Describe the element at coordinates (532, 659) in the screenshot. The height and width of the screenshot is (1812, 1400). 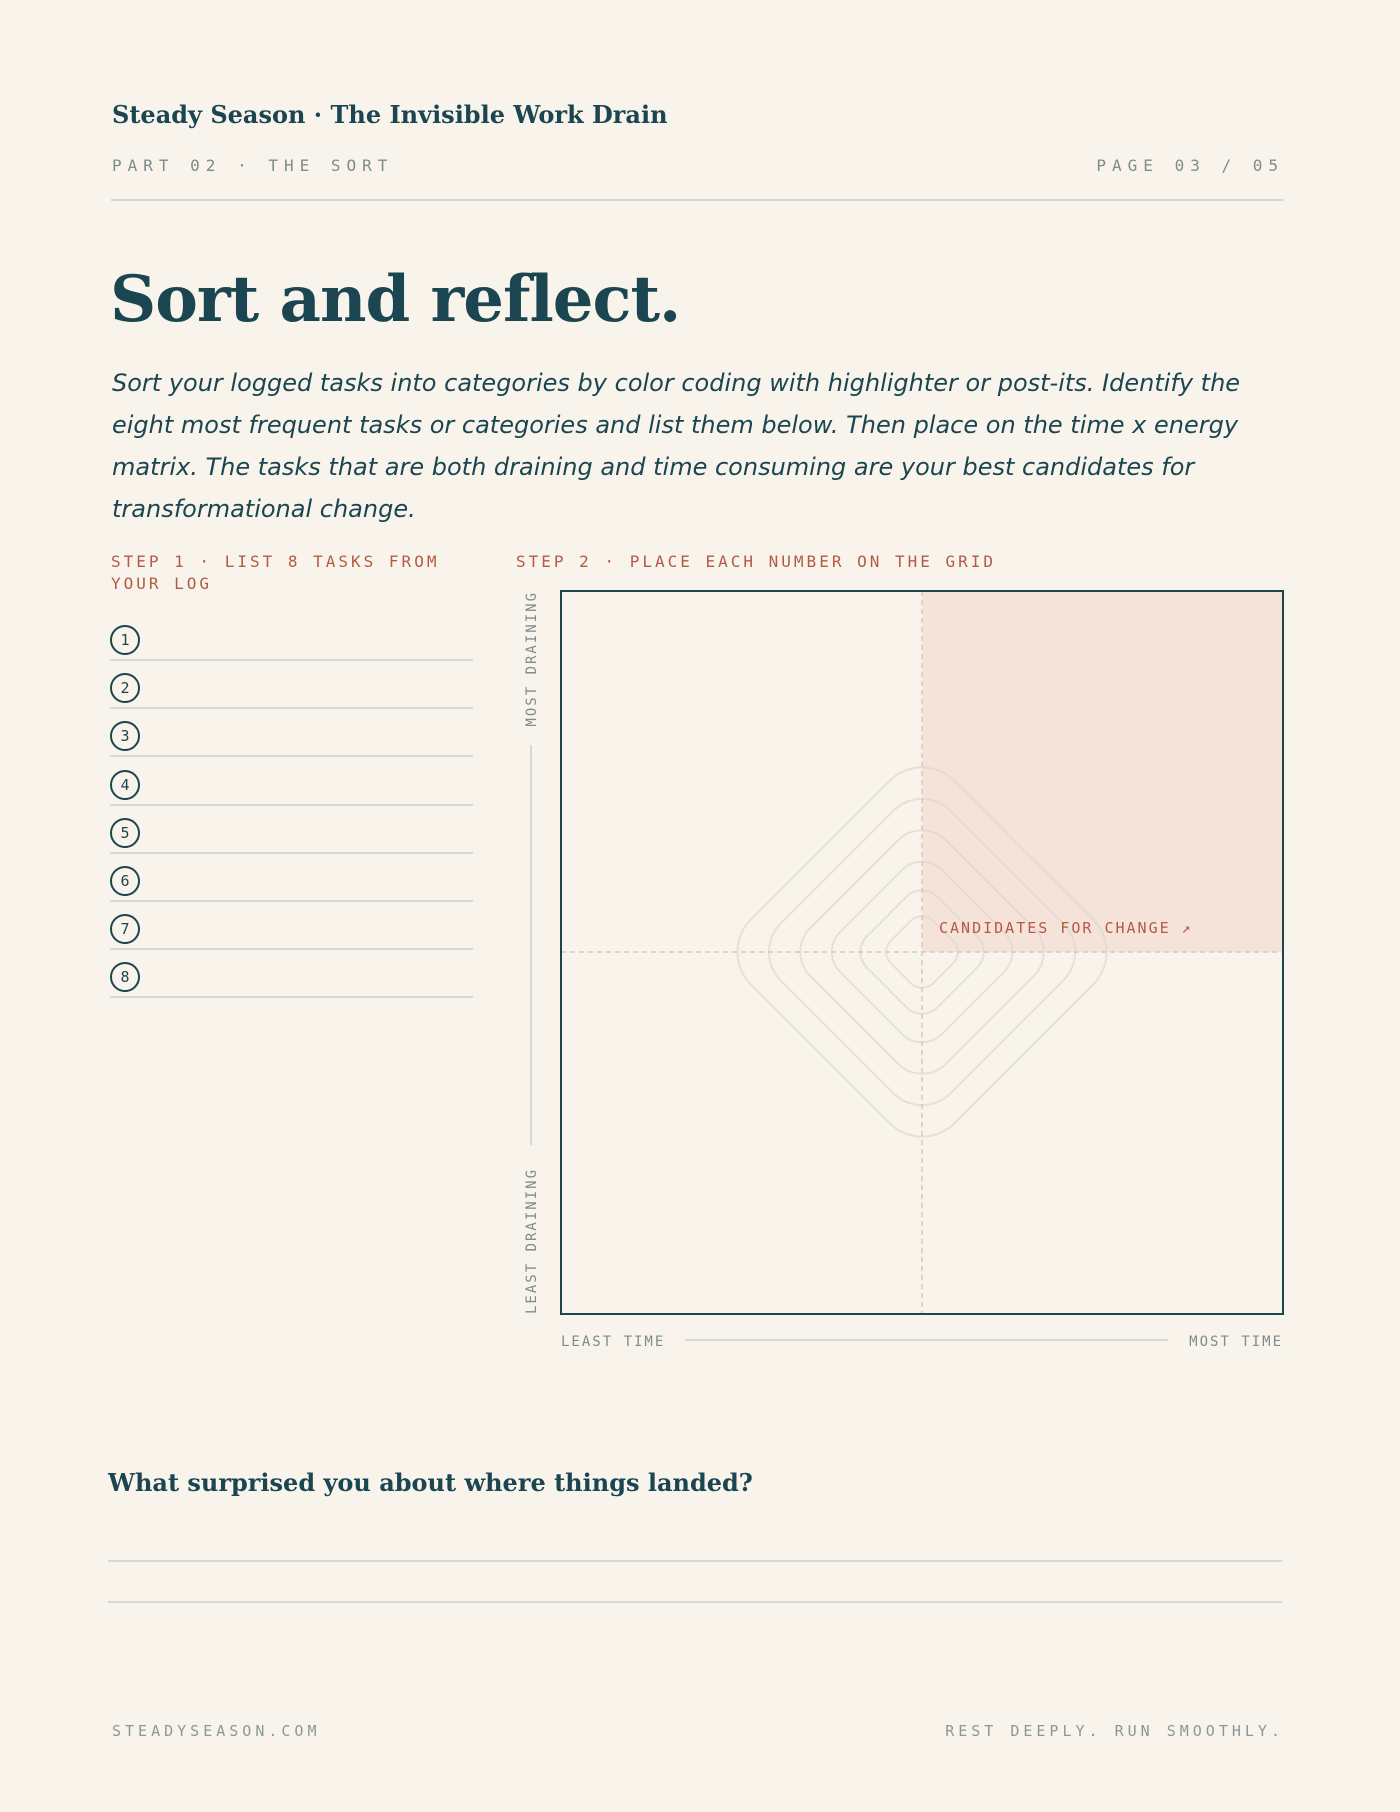
I see `y-top-label: MOST DRAINING` at that location.